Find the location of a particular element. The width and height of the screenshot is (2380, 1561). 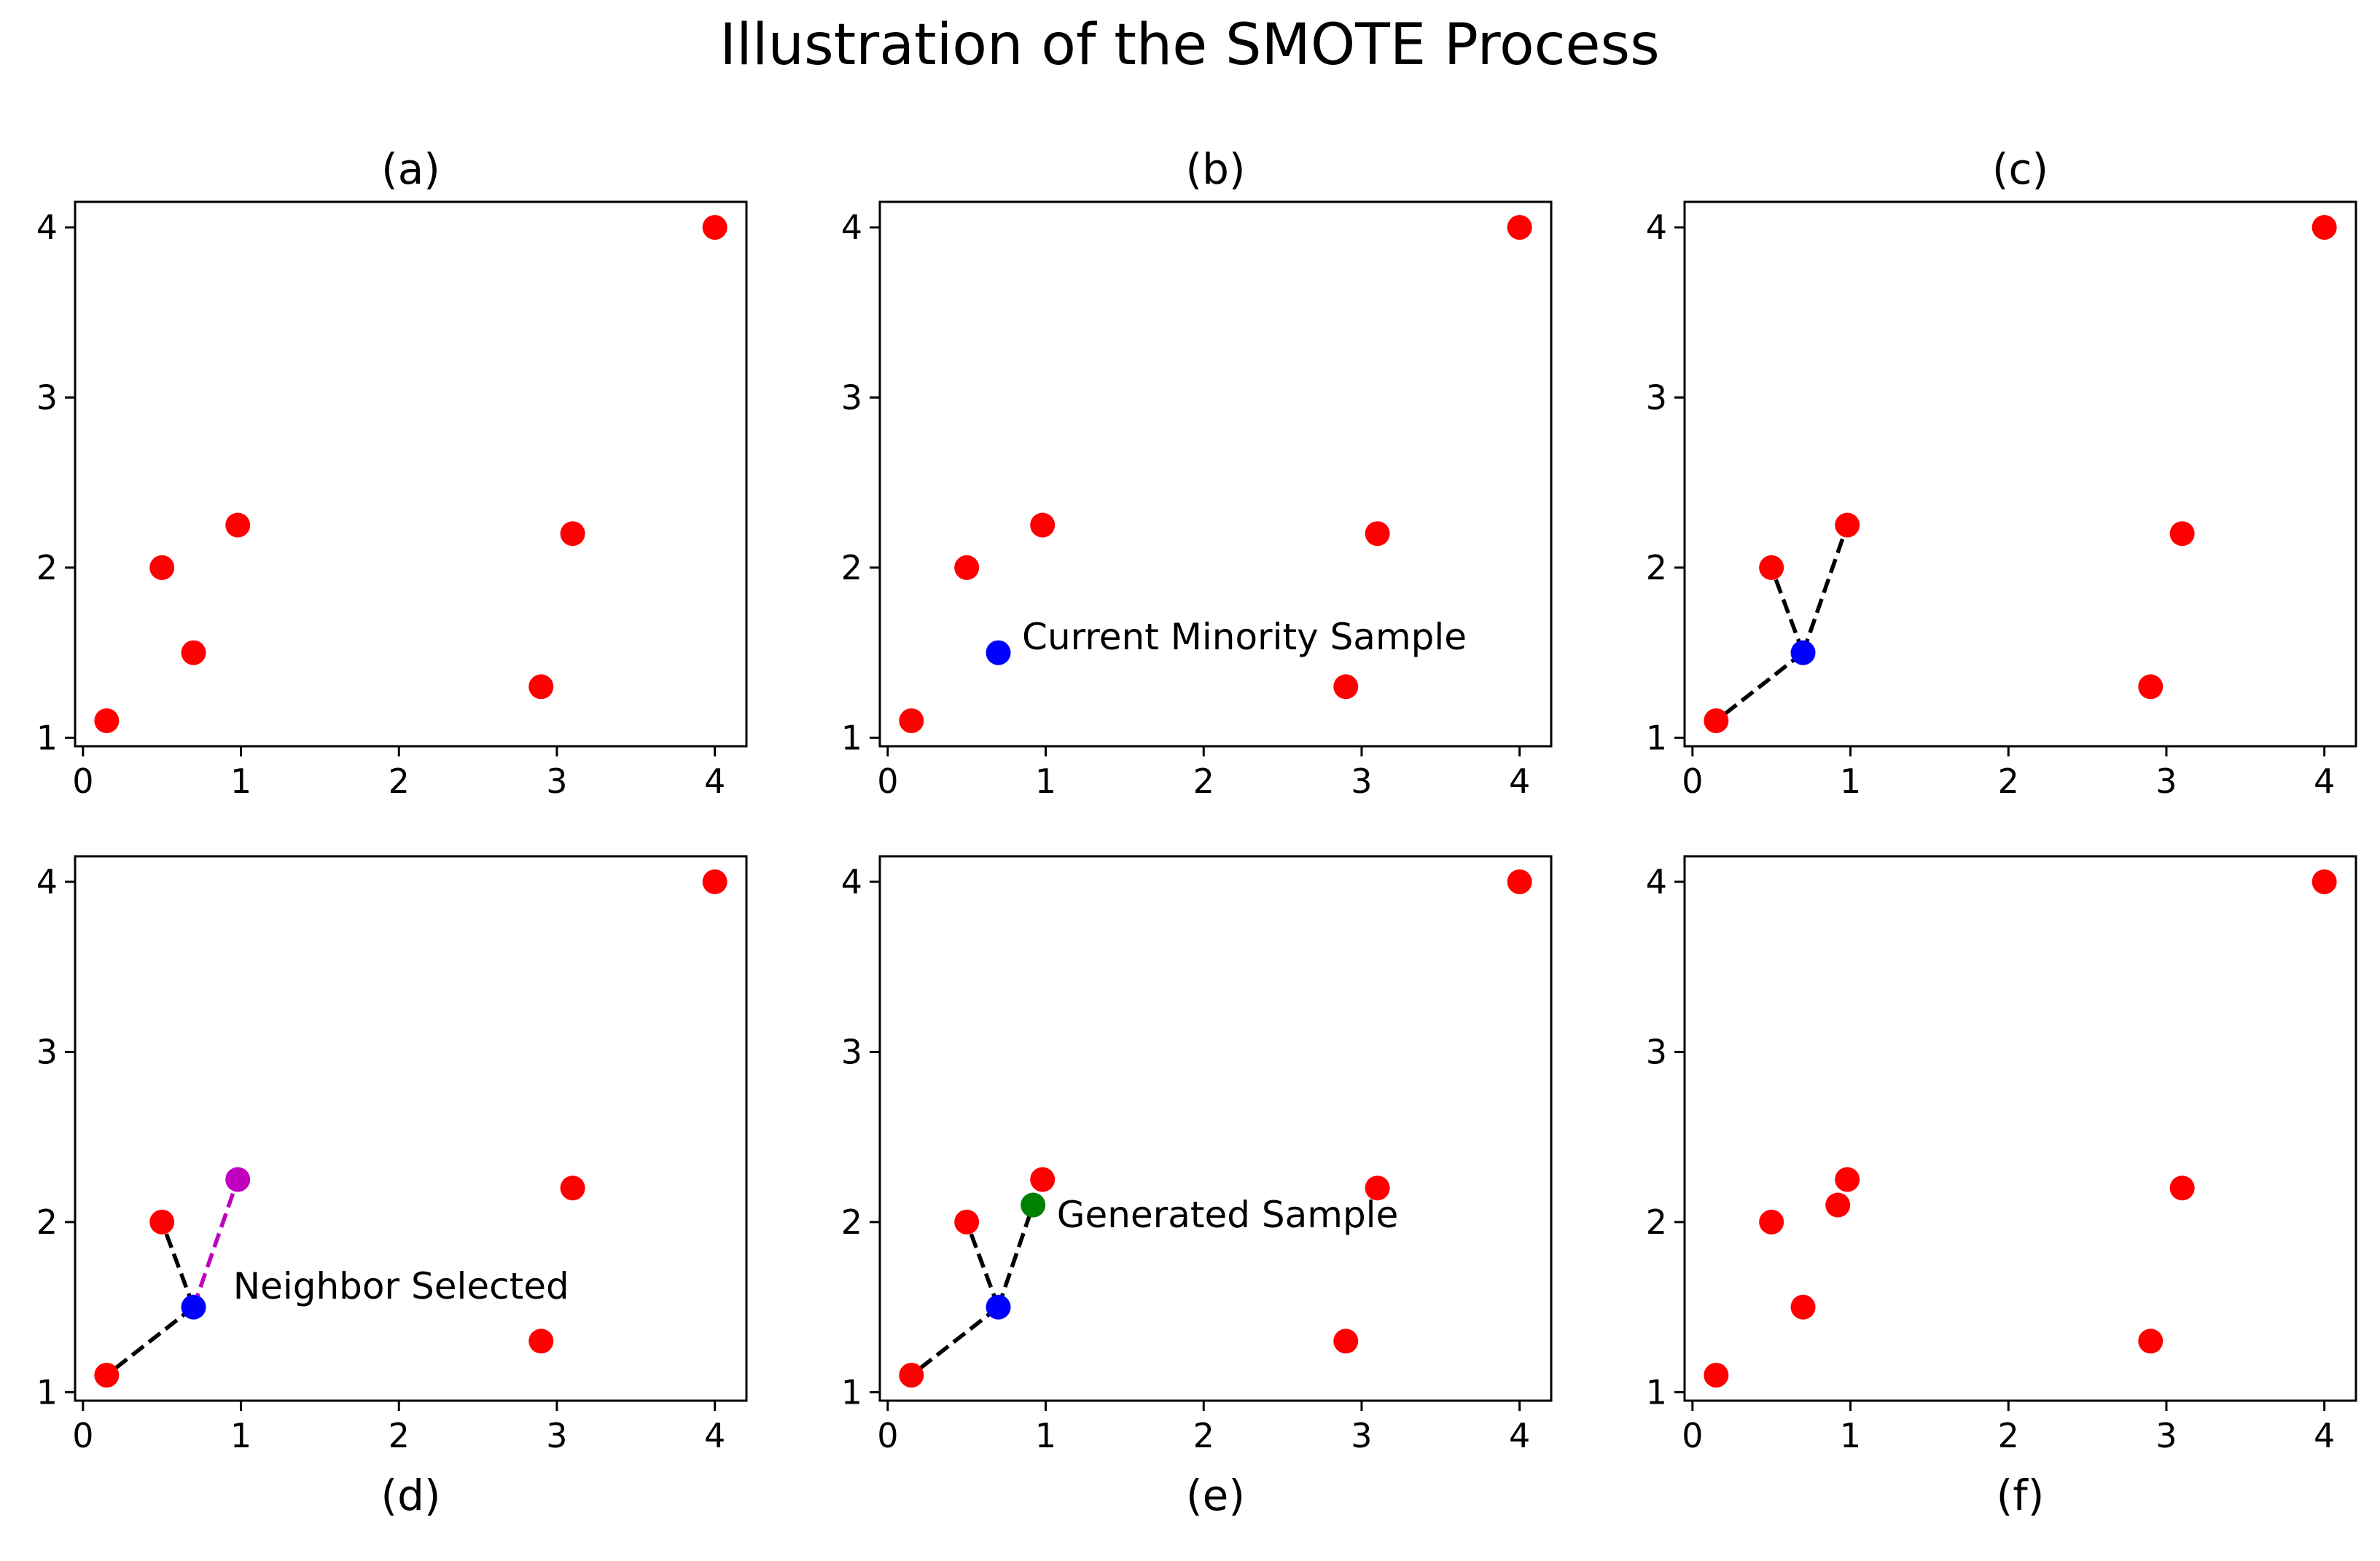

annotation-label: Generated Sample is located at coordinates (1228, 1215).